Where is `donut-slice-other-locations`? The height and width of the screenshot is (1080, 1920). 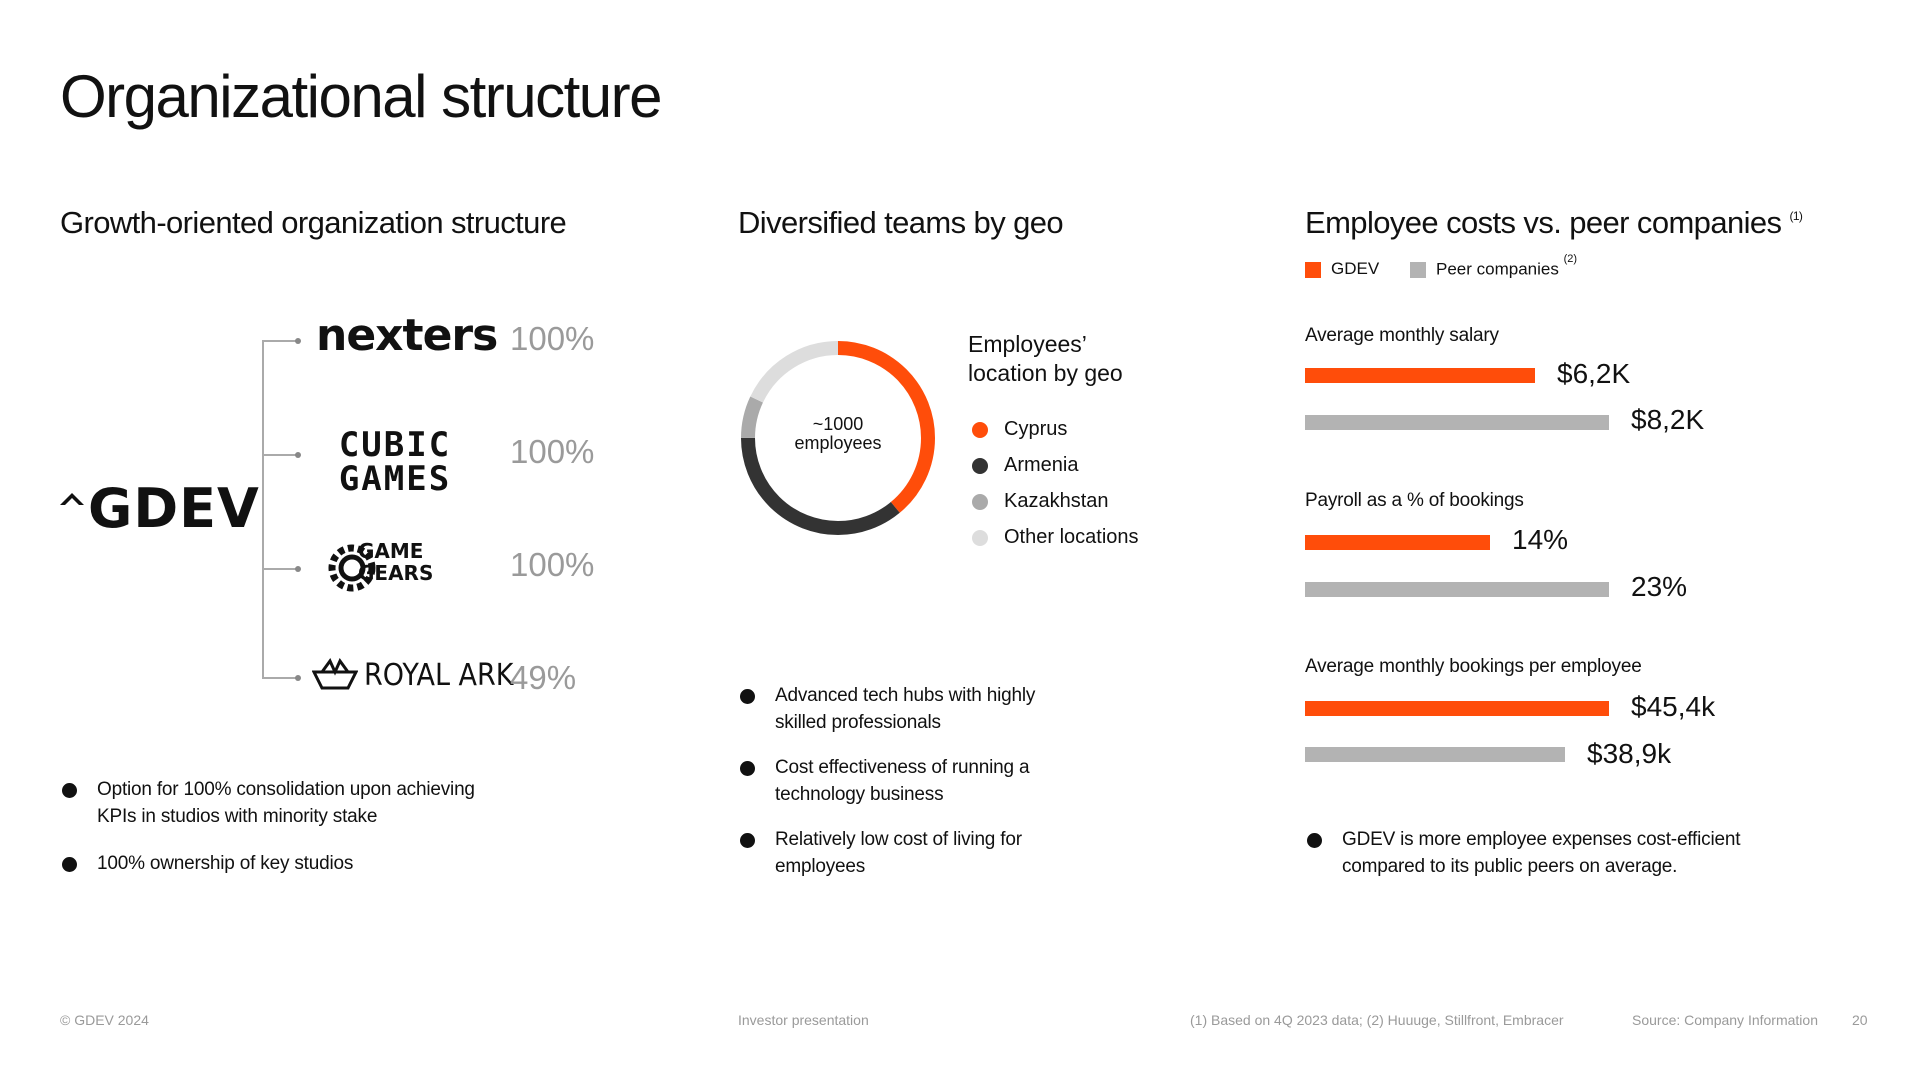 donut-slice-other-locations is located at coordinates (838, 438).